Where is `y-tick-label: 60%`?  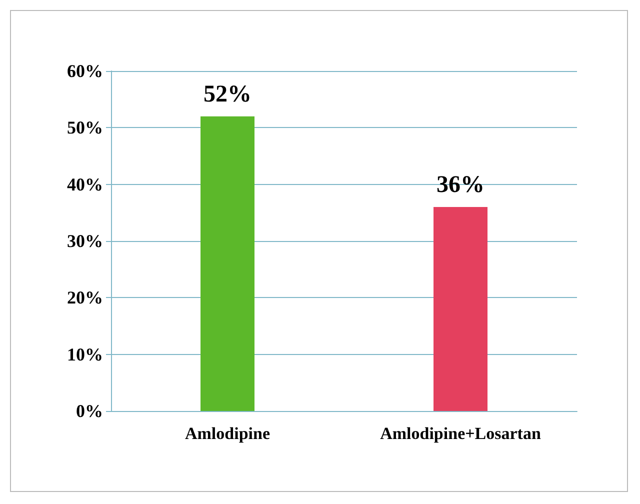
y-tick-label: 60% is located at coordinates (85, 71).